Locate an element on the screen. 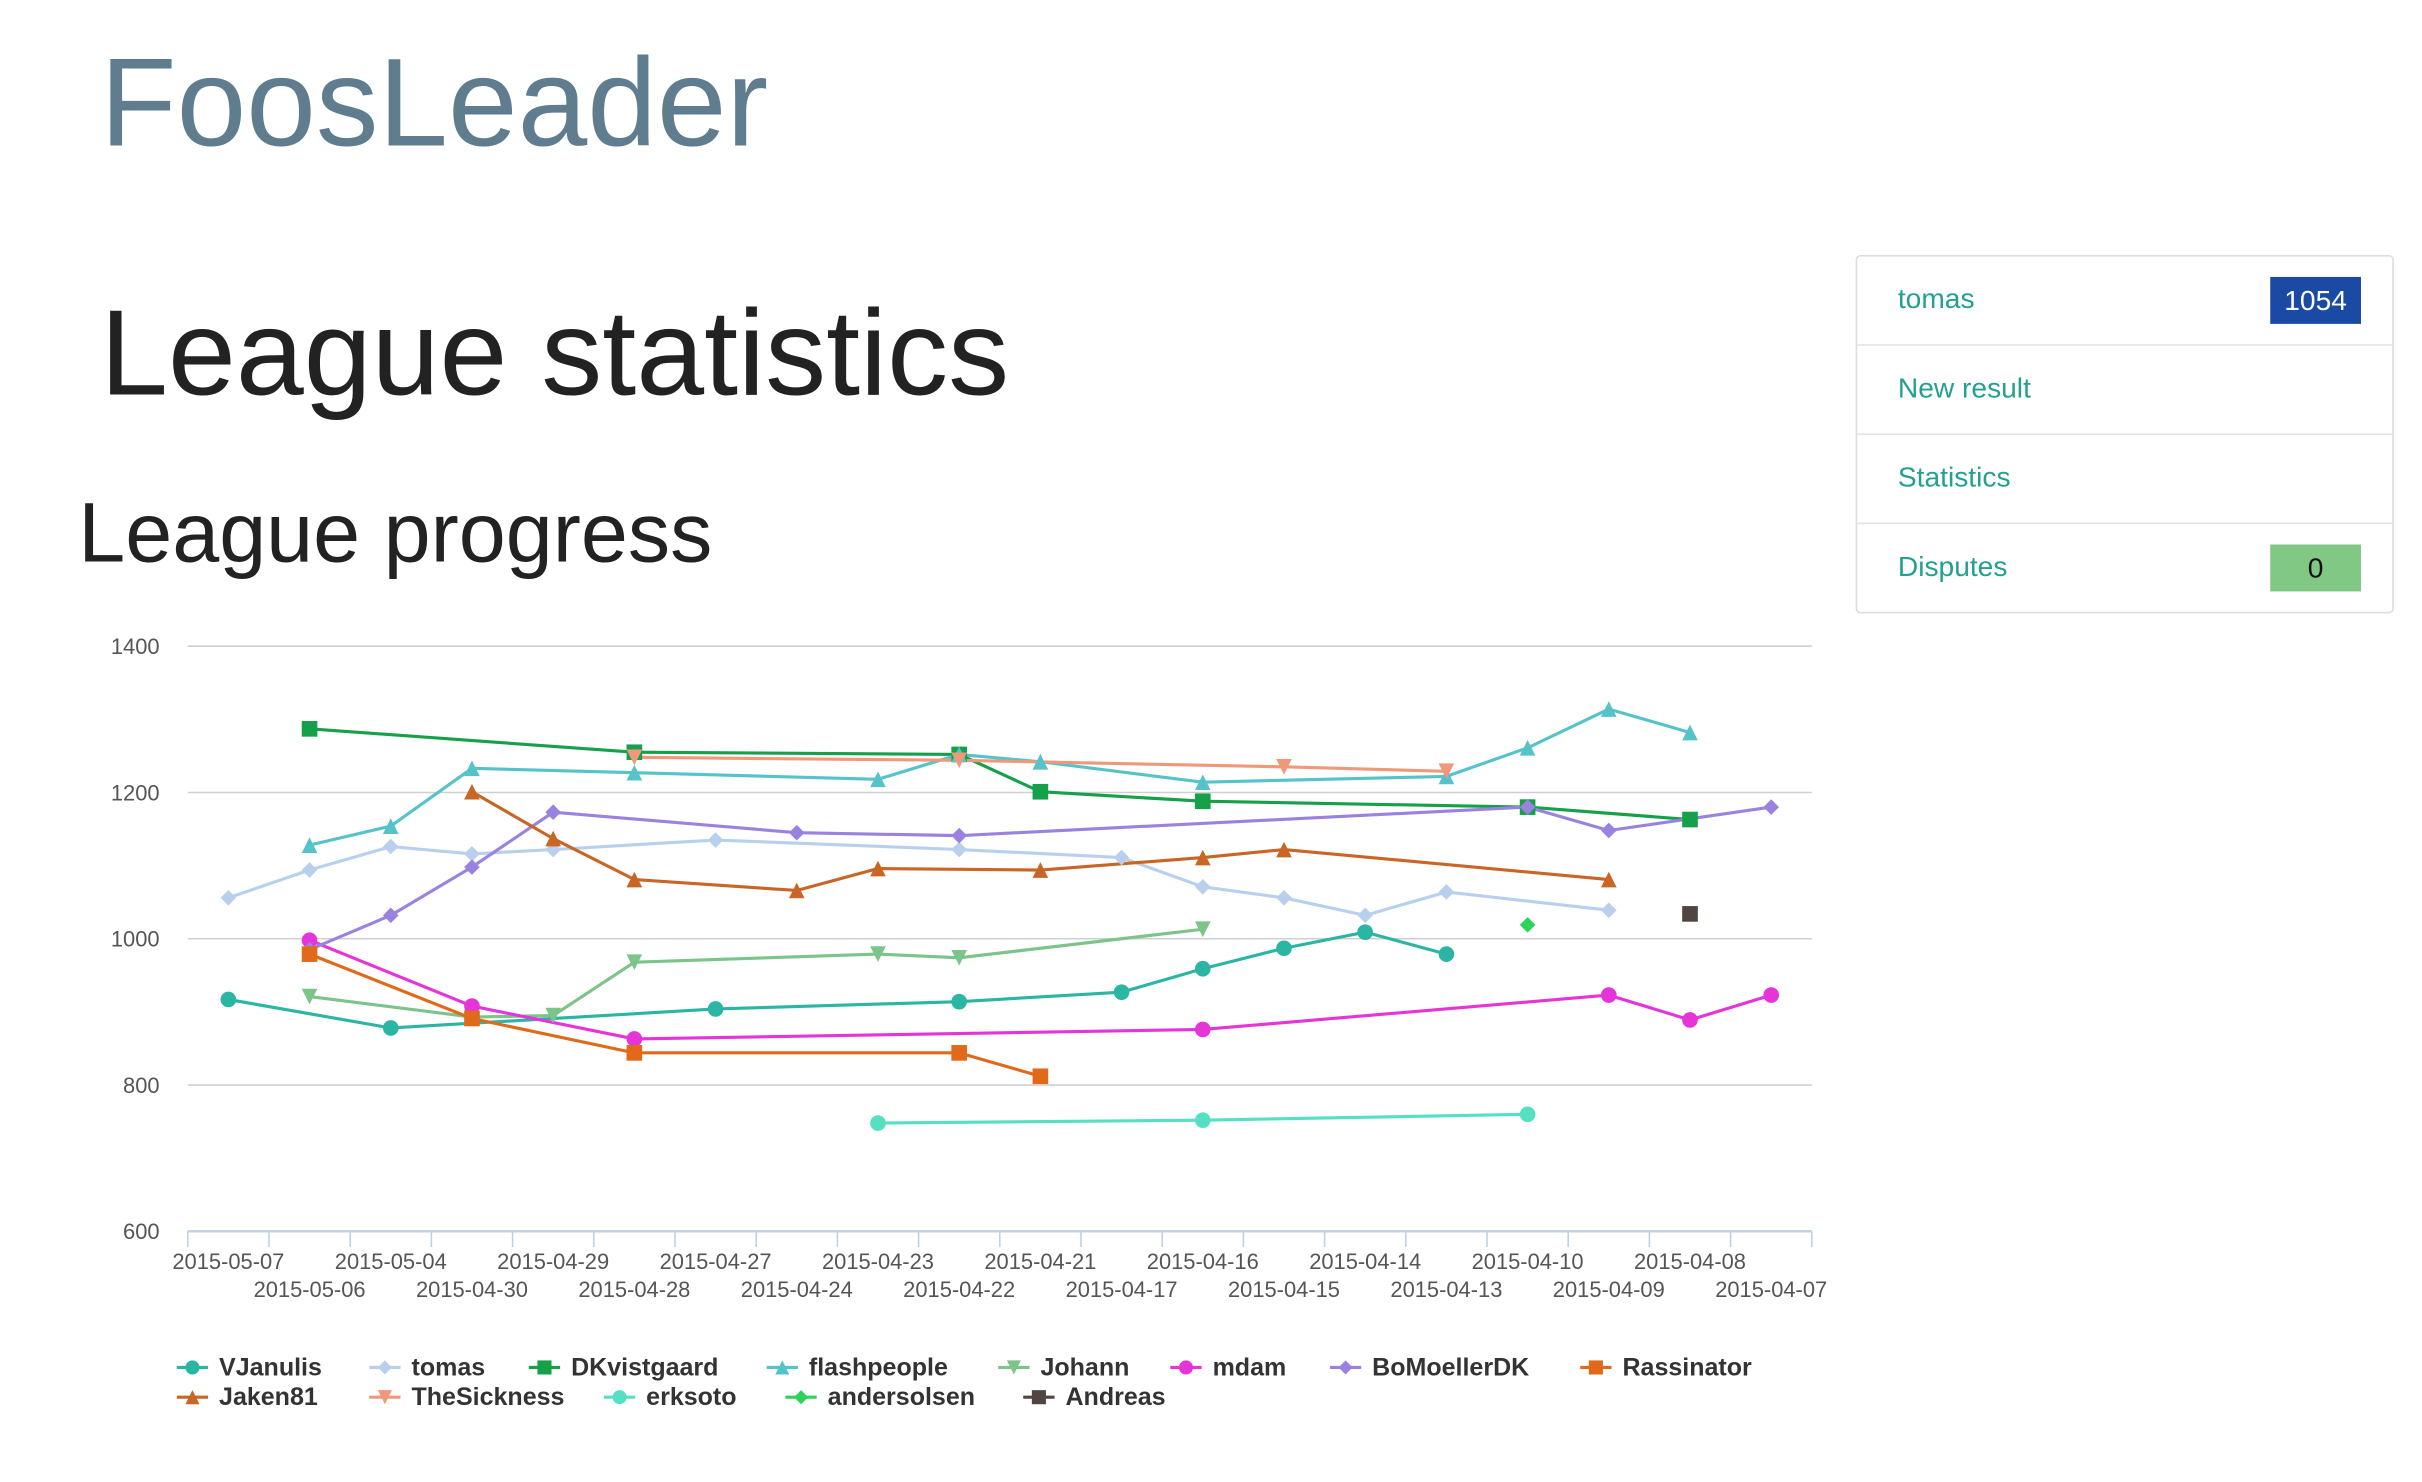 Image resolution: width=2422 pixels, height=1482 pixels. nav-label: Disputes is located at coordinates (1952, 566).